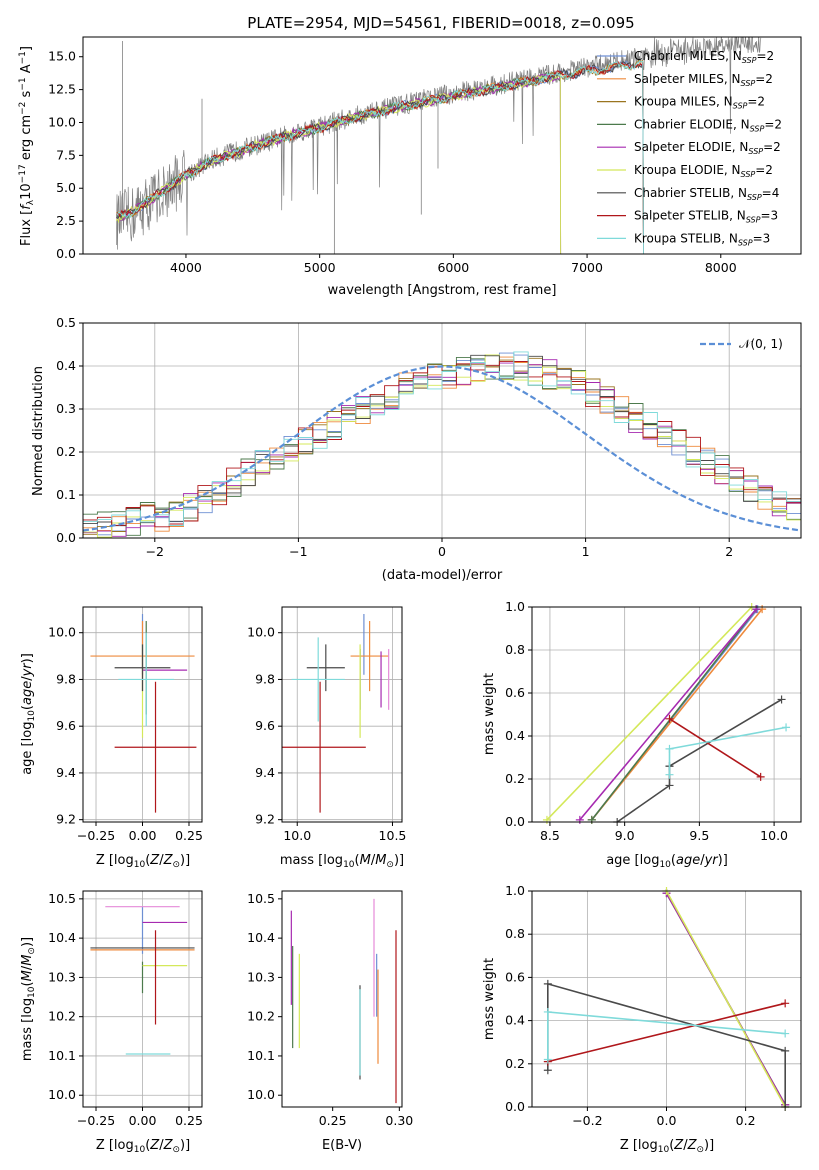  Describe the element at coordinates (143, 861) in the screenshot. I see `p2-x-axis-label: Z [log10(Z/Z⊙)]` at that location.